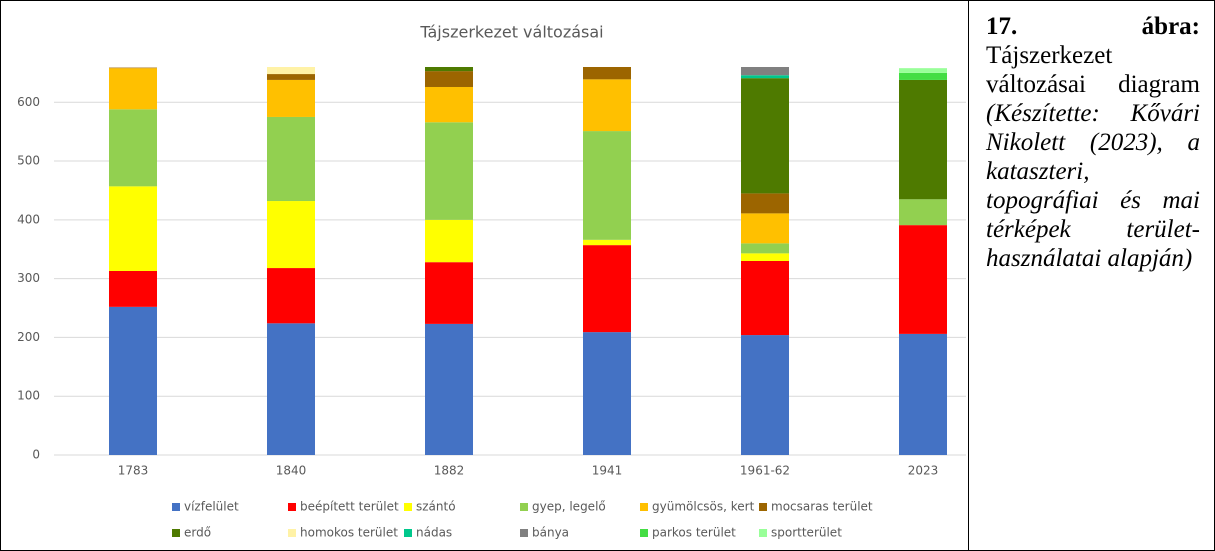 The image size is (1215, 551). I want to click on legend-label: parkos terület, so click(694, 533).